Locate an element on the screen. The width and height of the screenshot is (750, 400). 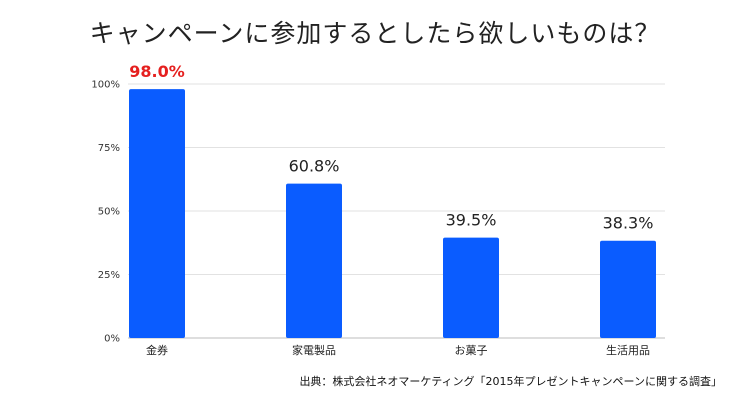
y-tick-label: 0% is located at coordinates (112, 339).